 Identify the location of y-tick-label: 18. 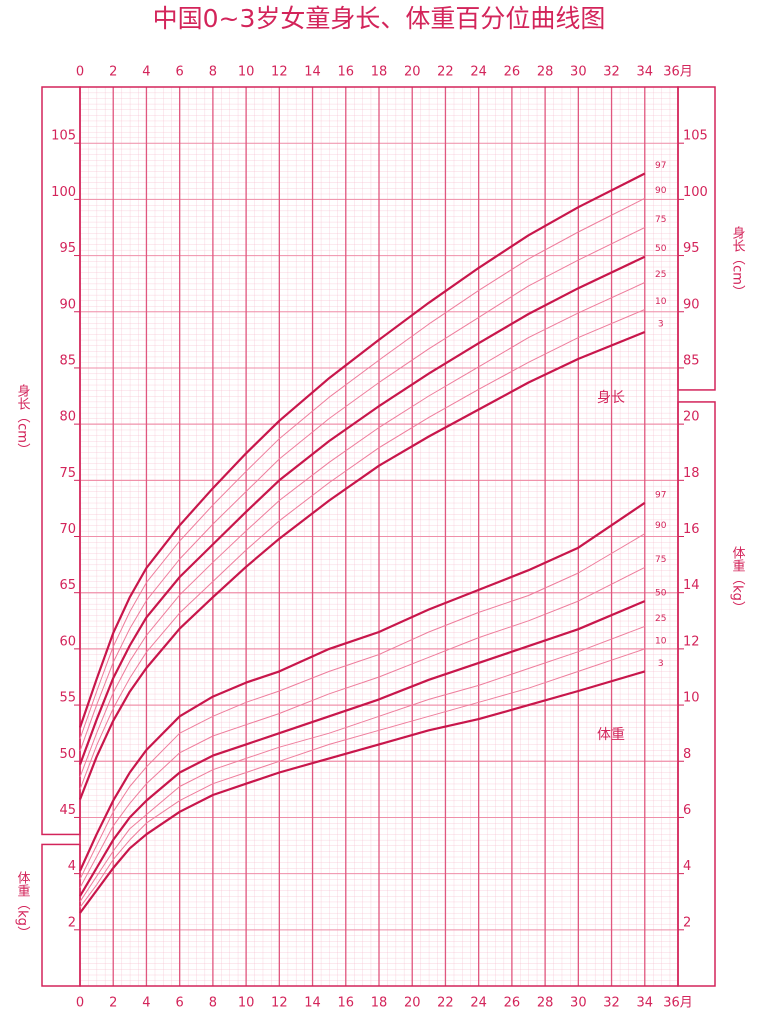
(691, 473).